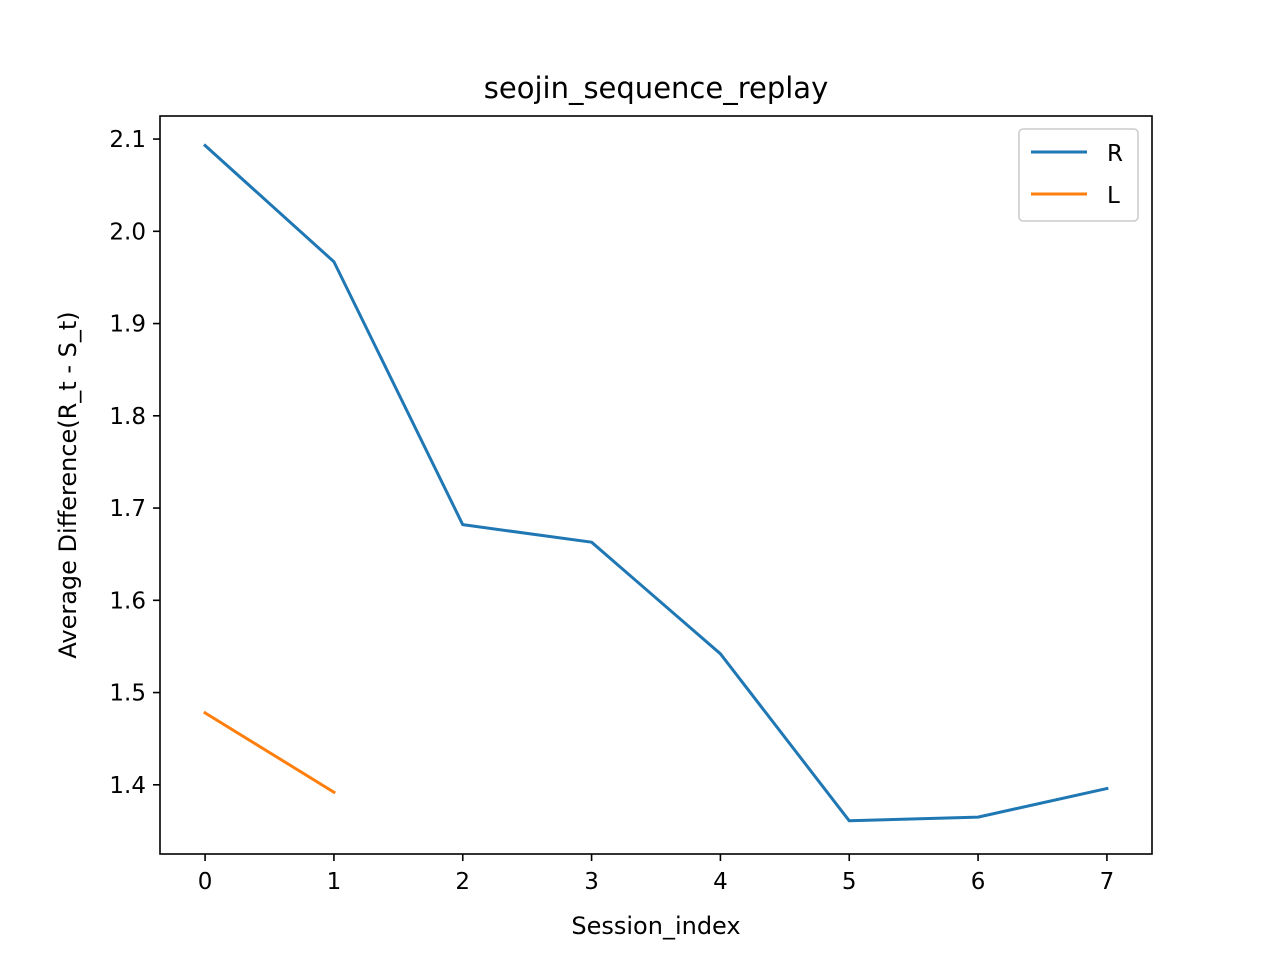  What do you see at coordinates (127, 417) in the screenshot?
I see `y-tick-label: 1.8` at bounding box center [127, 417].